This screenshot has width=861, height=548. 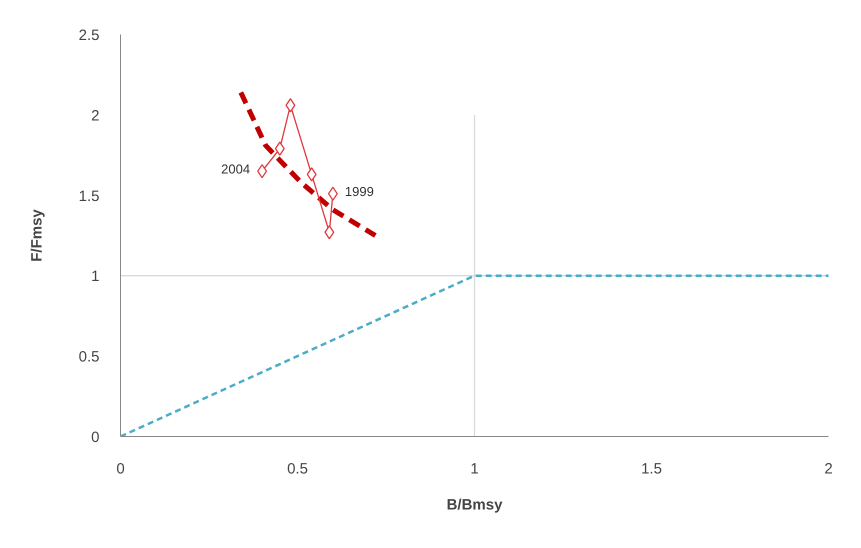 I want to click on x-tick-label: 2, so click(x=828, y=469).